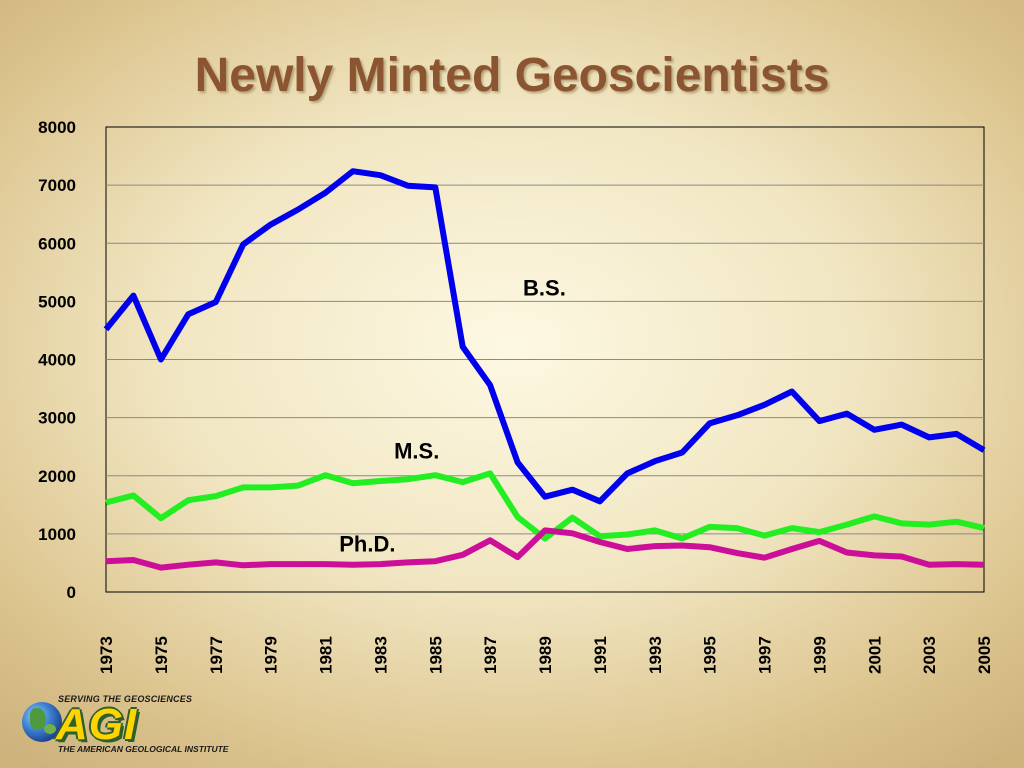 The width and height of the screenshot is (1024, 768). What do you see at coordinates (57, 476) in the screenshot?
I see `y-tick-label: 2000` at bounding box center [57, 476].